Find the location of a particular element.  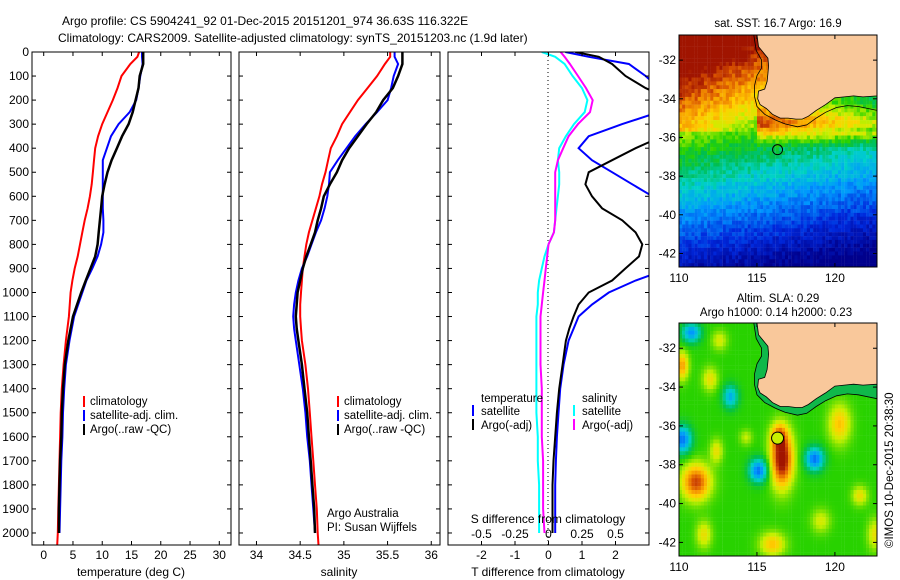

lat-tick-label: -34 is located at coordinates (668, 99).